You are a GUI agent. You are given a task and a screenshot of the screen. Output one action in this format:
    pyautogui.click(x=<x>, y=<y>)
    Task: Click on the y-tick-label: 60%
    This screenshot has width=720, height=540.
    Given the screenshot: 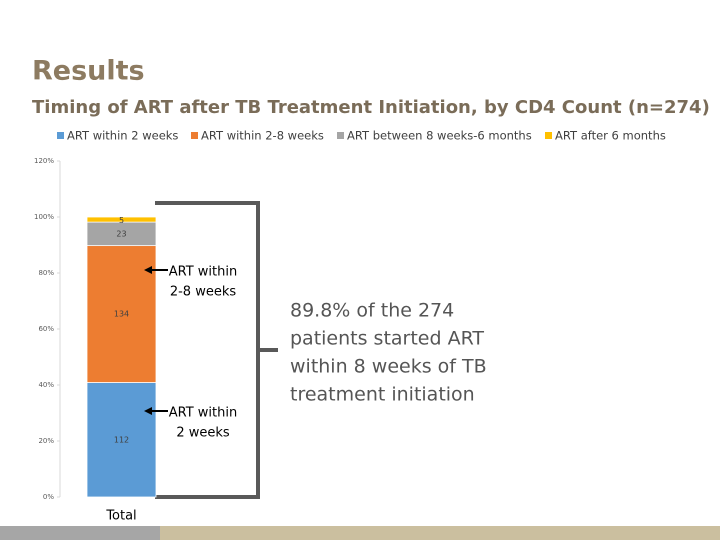 What is the action you would take?
    pyautogui.click(x=46, y=329)
    